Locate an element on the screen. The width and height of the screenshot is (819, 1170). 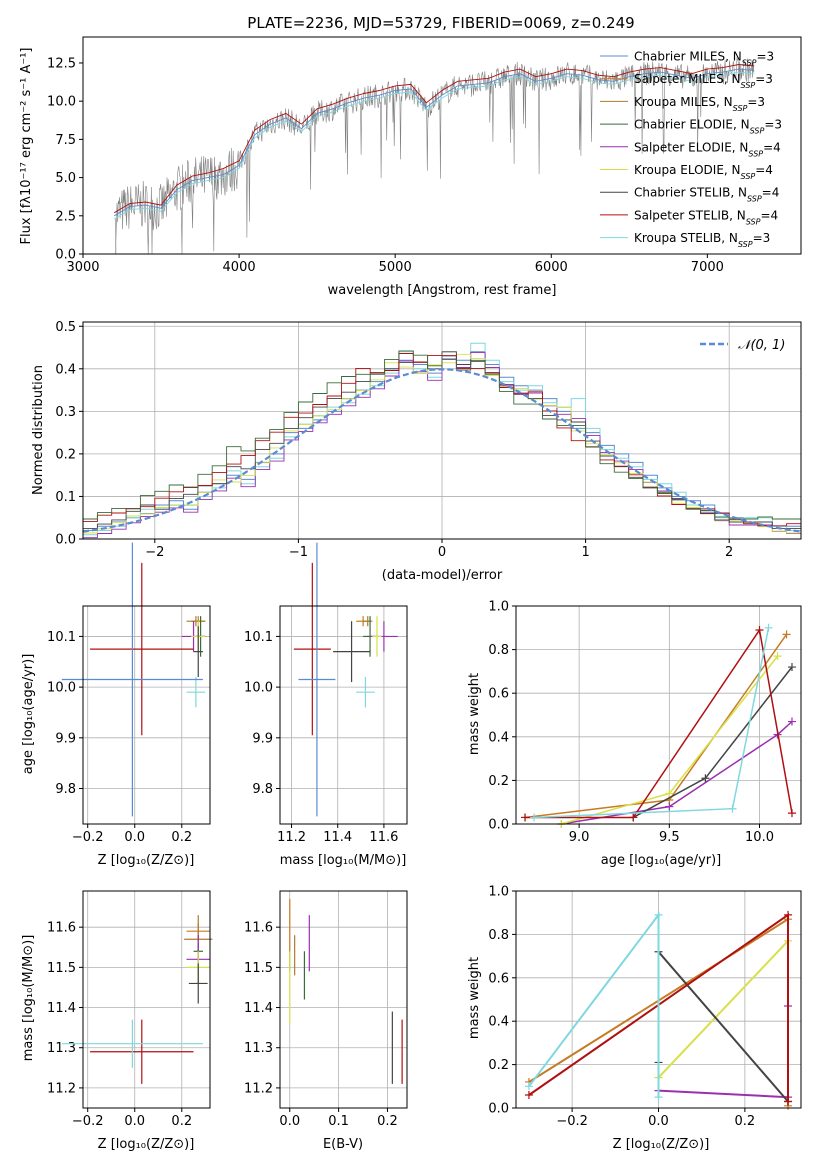
mass-z-x-label: Z [log₁₀(Z/Z⊙)] is located at coordinates (146, 1144).